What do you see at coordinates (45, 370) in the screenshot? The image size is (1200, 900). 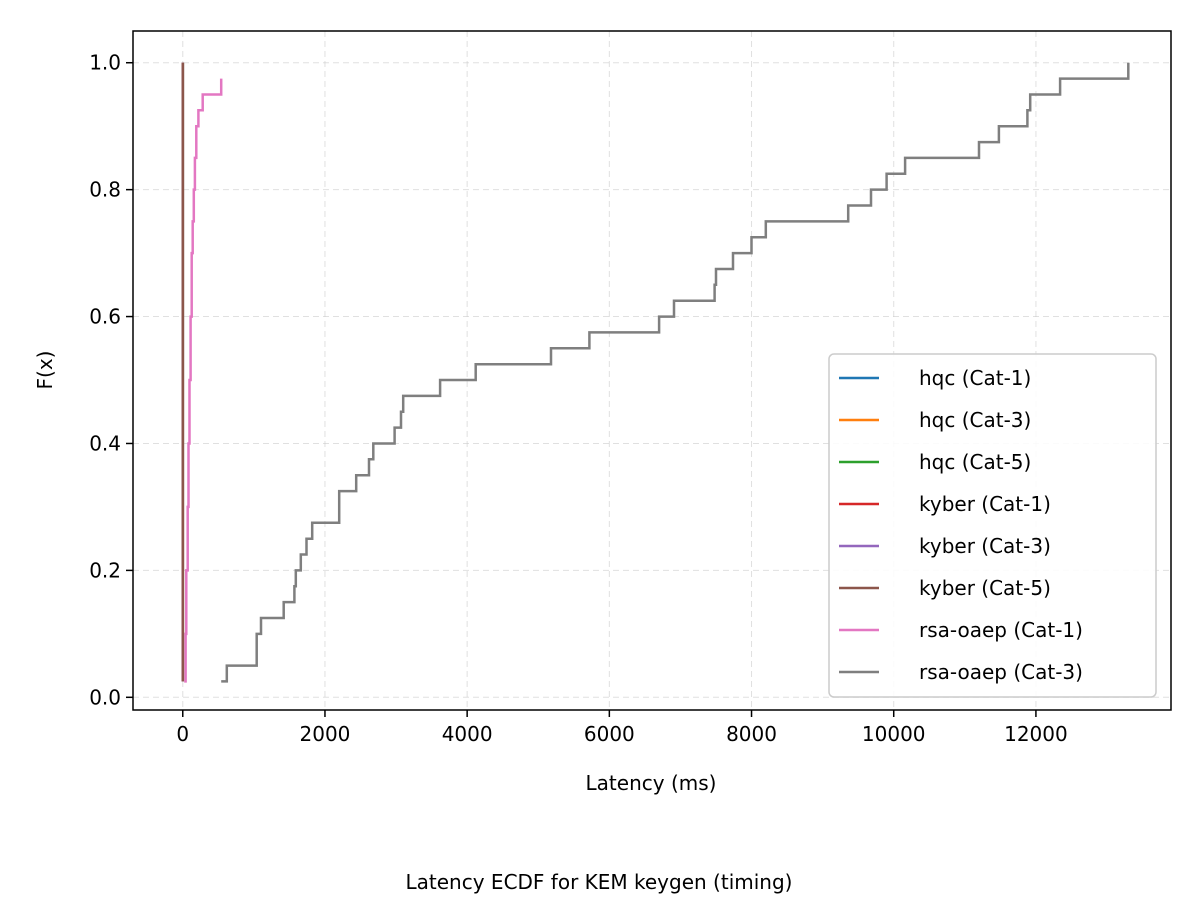 I see `y-axis-label: F(x)` at bounding box center [45, 370].